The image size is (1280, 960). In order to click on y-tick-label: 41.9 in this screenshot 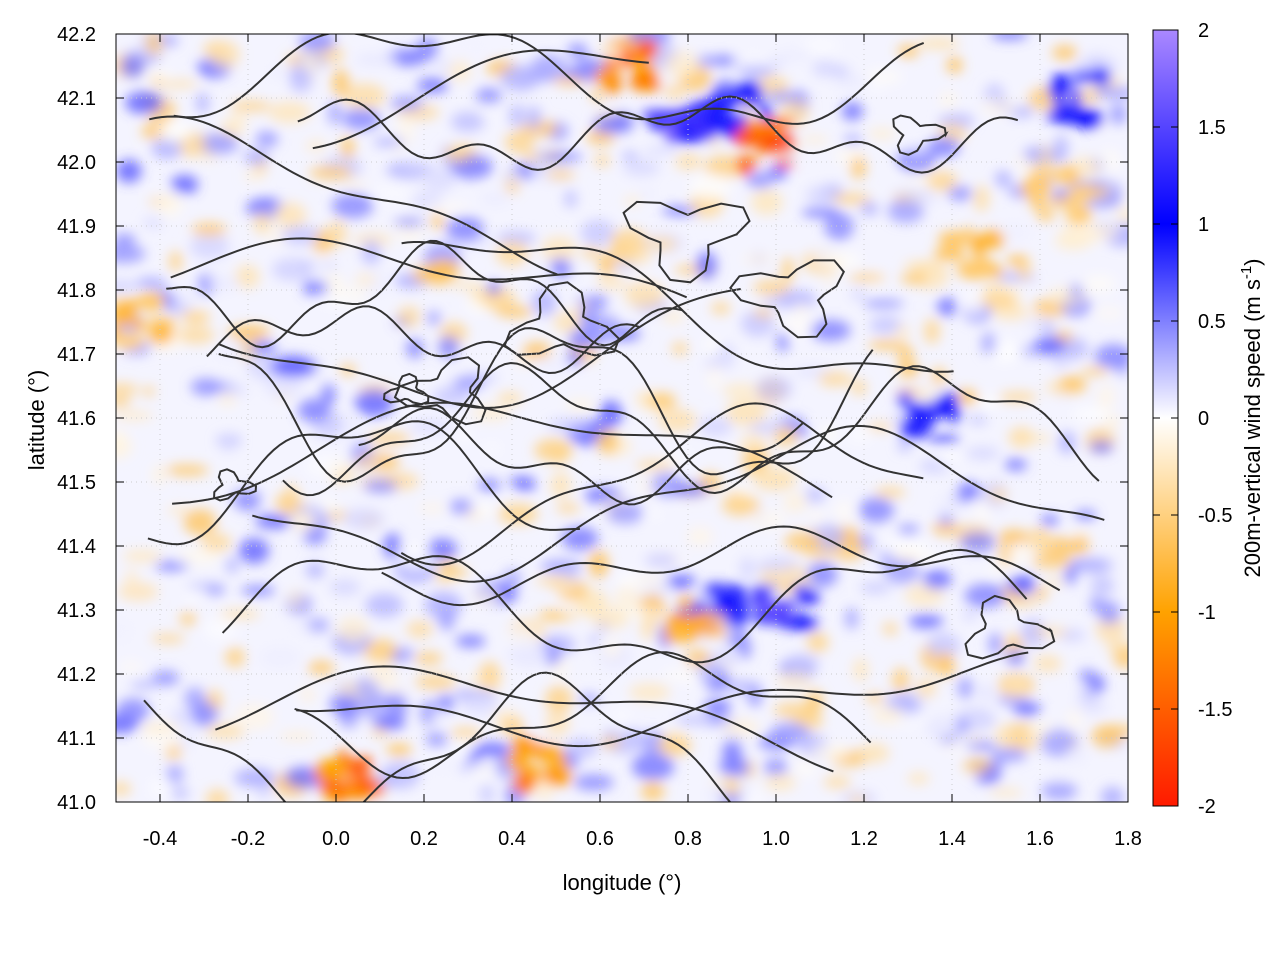, I will do `click(76, 227)`.